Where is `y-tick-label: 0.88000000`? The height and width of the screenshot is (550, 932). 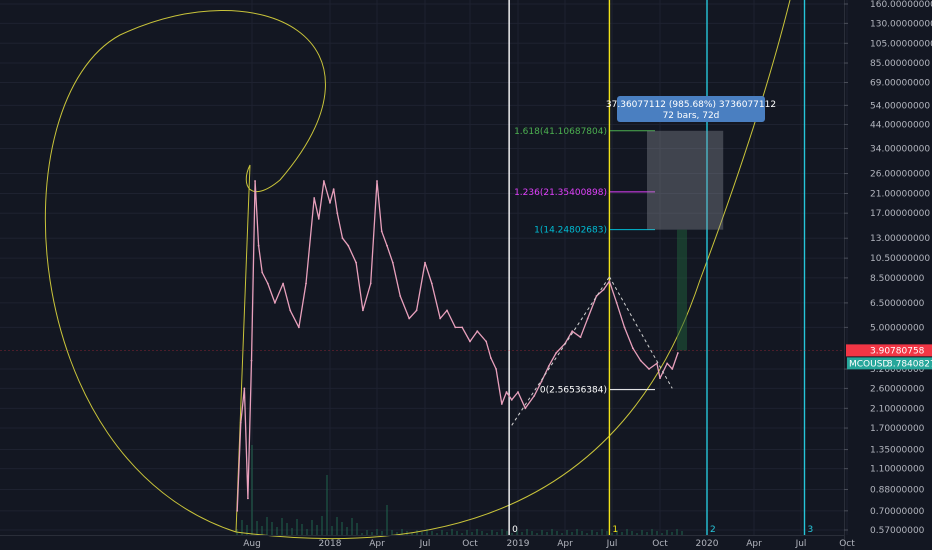
y-tick-label: 0.88000000 is located at coordinates (897, 490).